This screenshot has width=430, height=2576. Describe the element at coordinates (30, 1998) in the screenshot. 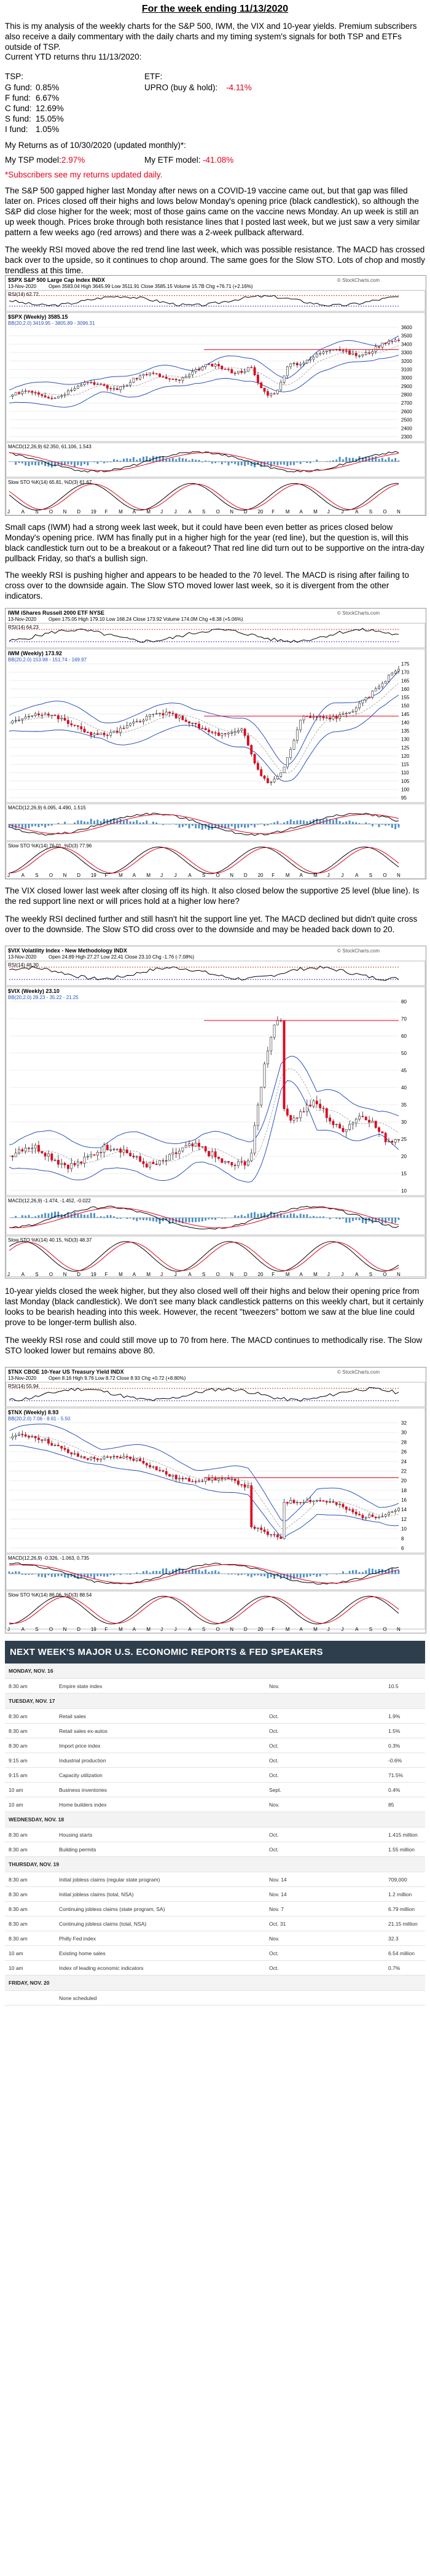

I see `econ-time` at that location.